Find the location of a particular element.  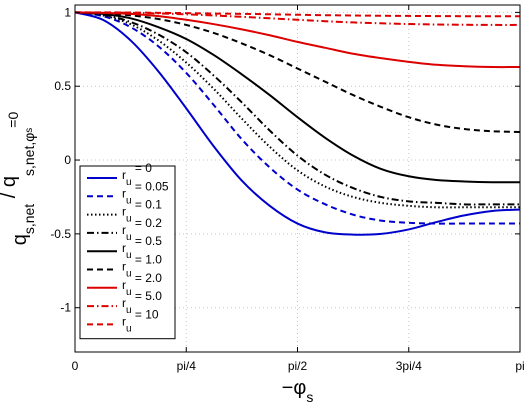

y-tick-label: 0 is located at coordinates (67, 160).